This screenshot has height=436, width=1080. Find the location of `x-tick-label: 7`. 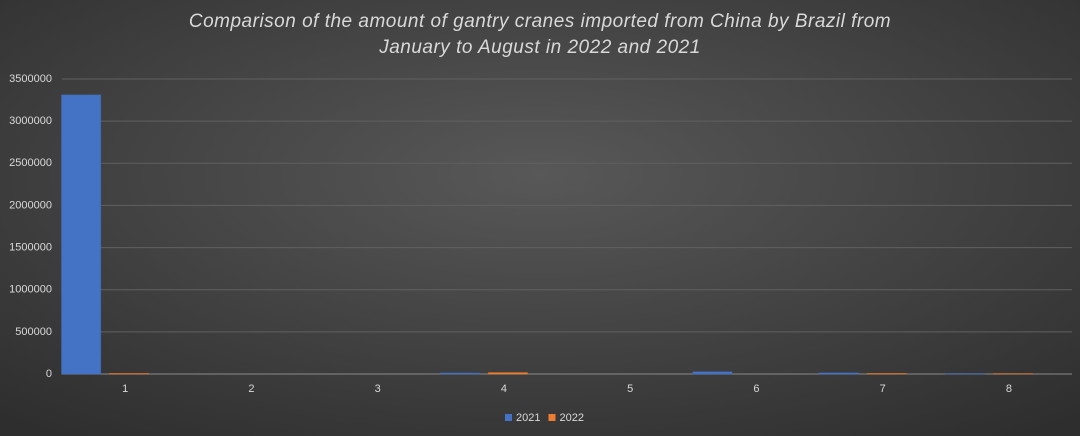

x-tick-label: 7 is located at coordinates (883, 389).